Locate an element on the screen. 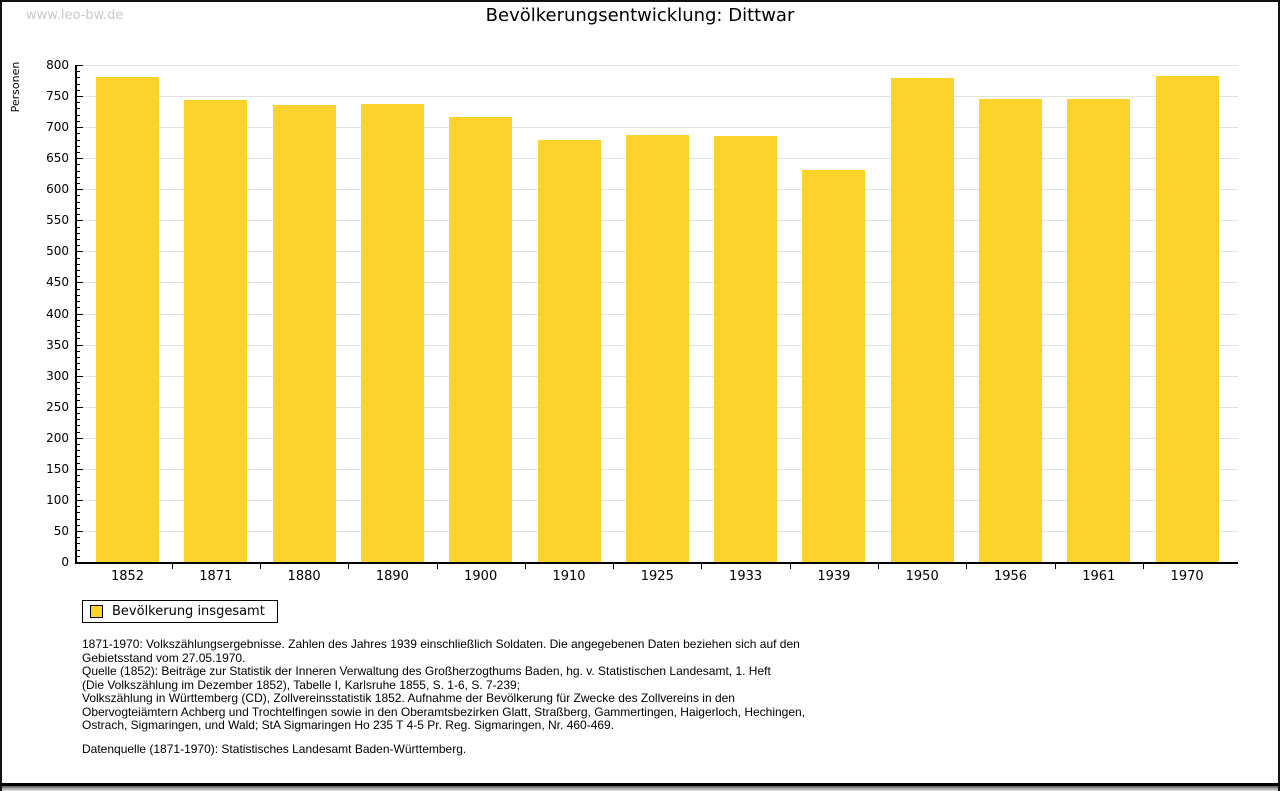  x-tick-label: 1900 is located at coordinates (481, 576).